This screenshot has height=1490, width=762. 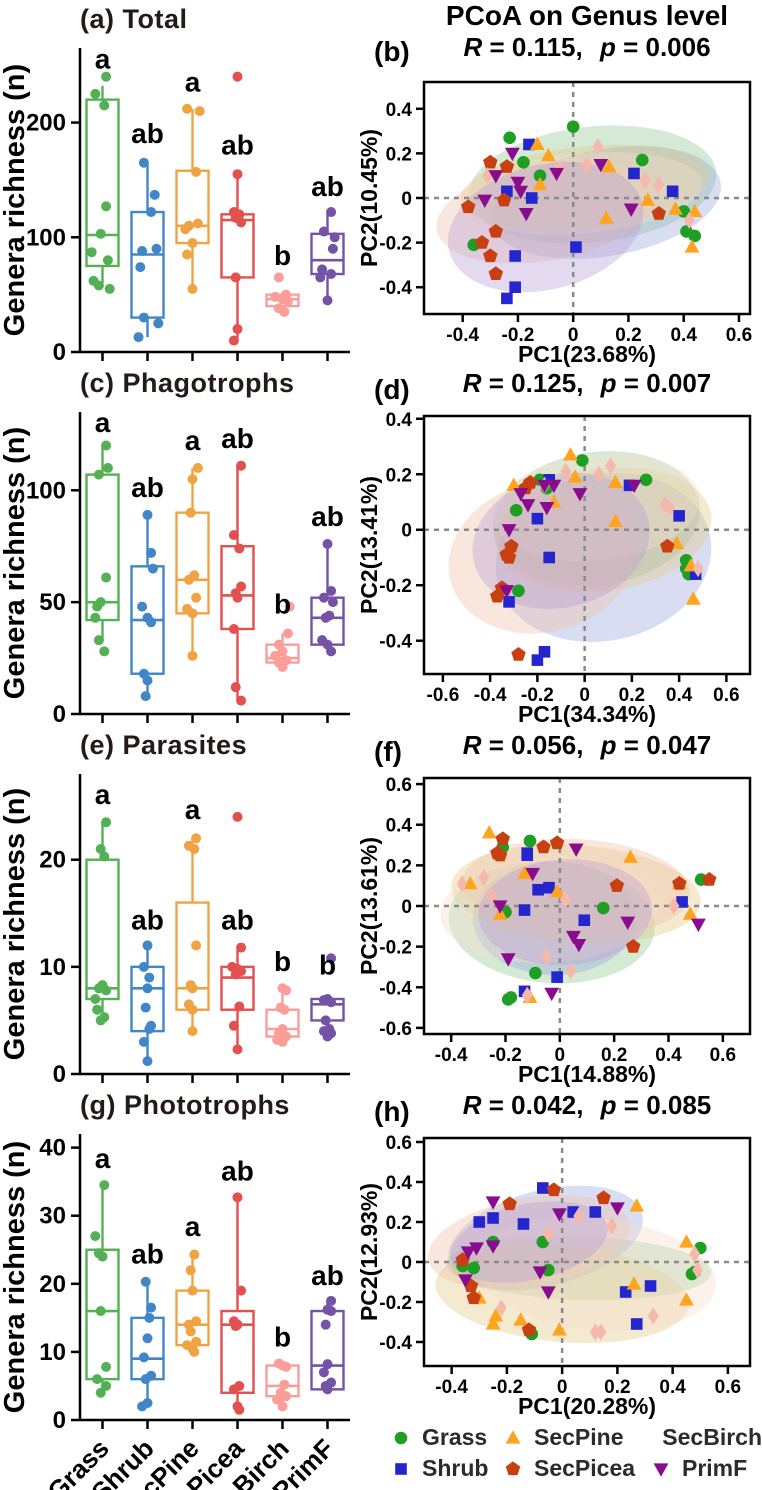 I want to click on legend-label: SecPicea, so click(x=585, y=1468).